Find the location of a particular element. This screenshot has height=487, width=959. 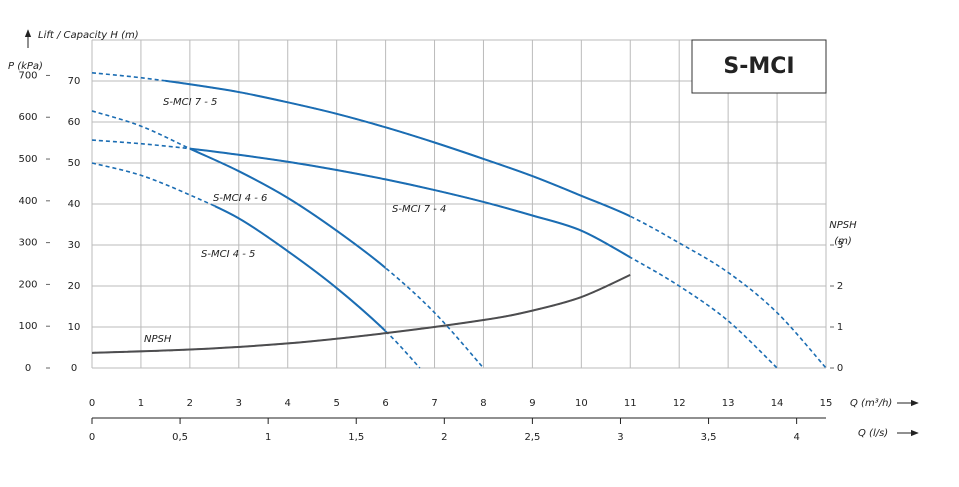

title-box is located at coordinates (759, 66).